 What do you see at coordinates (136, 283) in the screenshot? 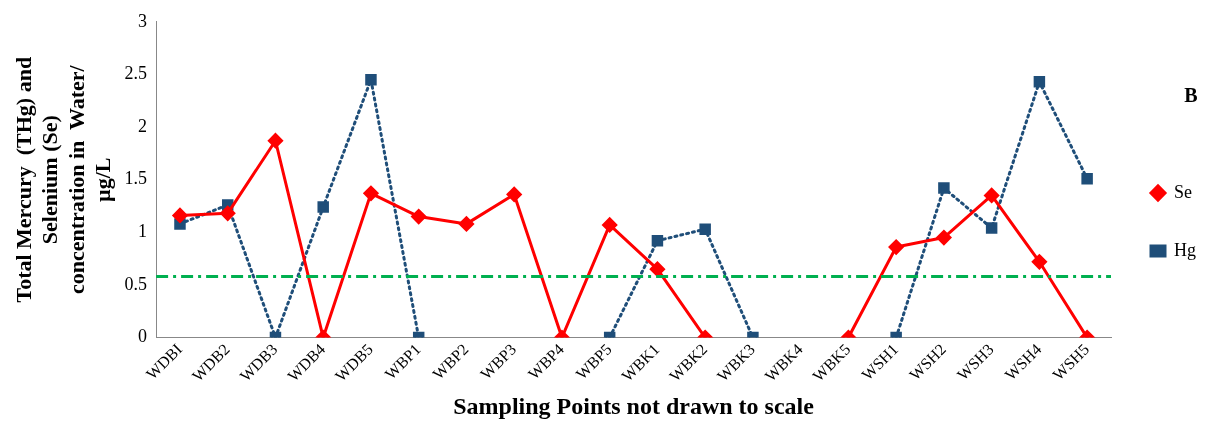
I see `y-tick-label: 0.5` at bounding box center [136, 283].